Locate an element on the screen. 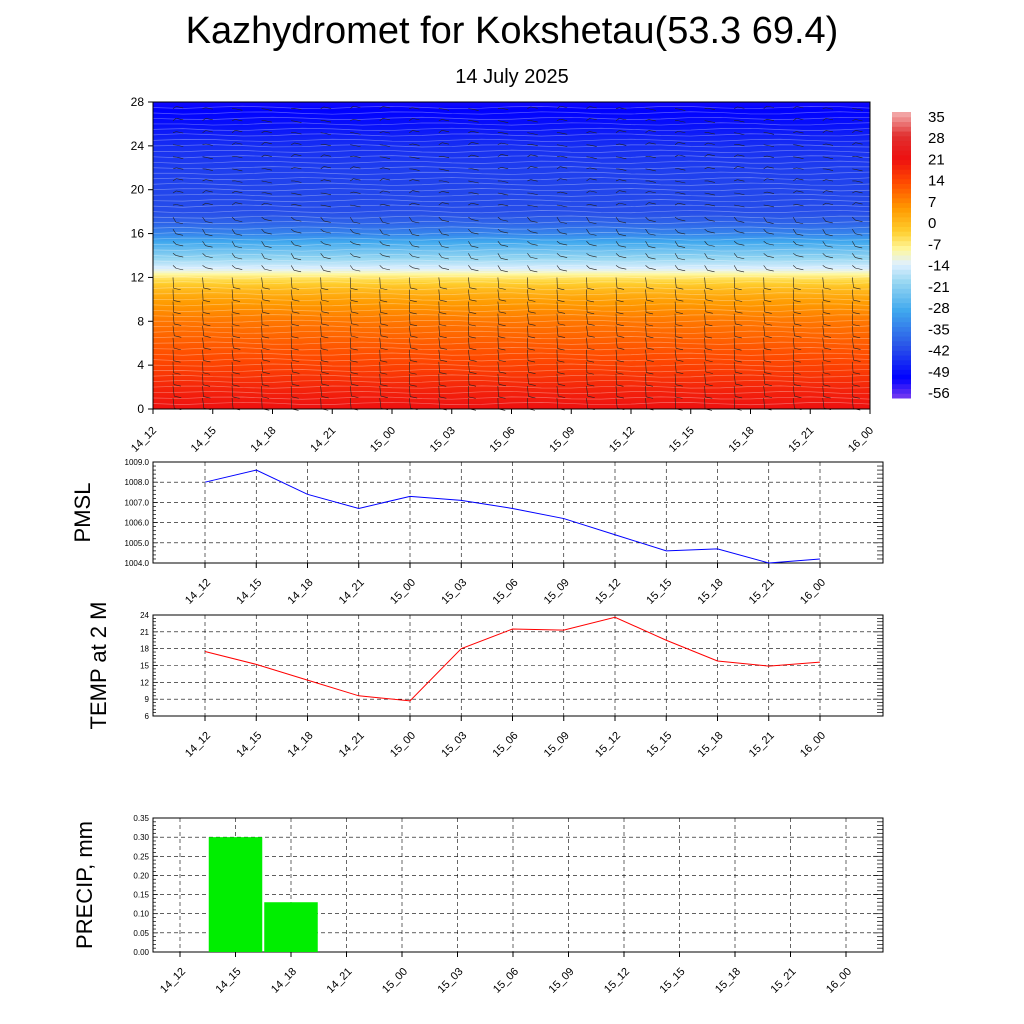  colorbar-label: -49 is located at coordinates (939, 372).